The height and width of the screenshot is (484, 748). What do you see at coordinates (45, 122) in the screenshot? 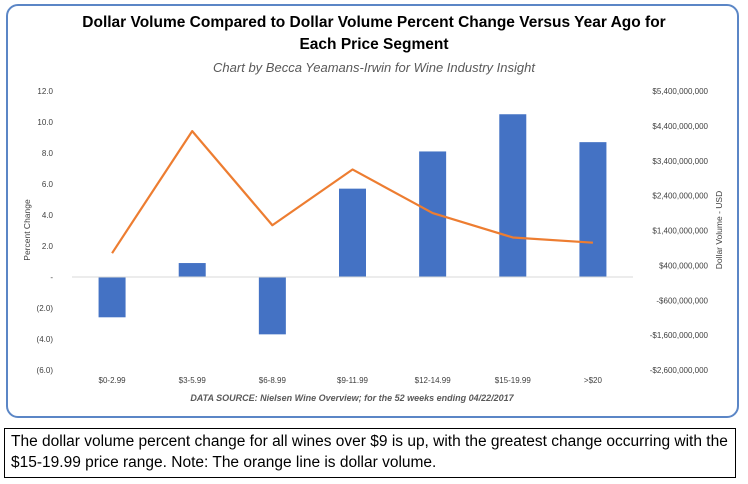
I see `left-tick-label: 10.0` at bounding box center [45, 122].